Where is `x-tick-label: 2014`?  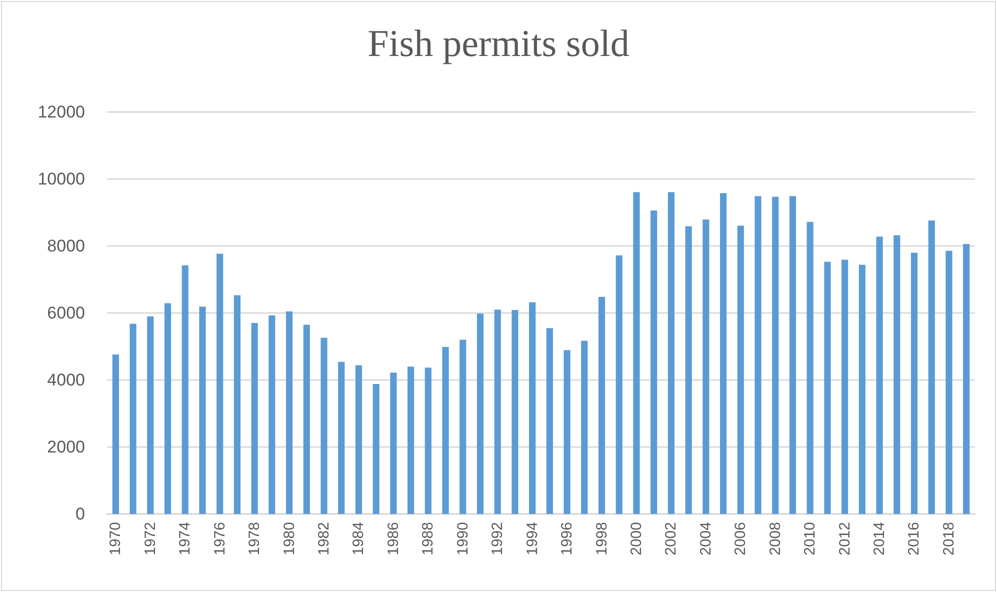 x-tick-label: 2014 is located at coordinates (879, 539).